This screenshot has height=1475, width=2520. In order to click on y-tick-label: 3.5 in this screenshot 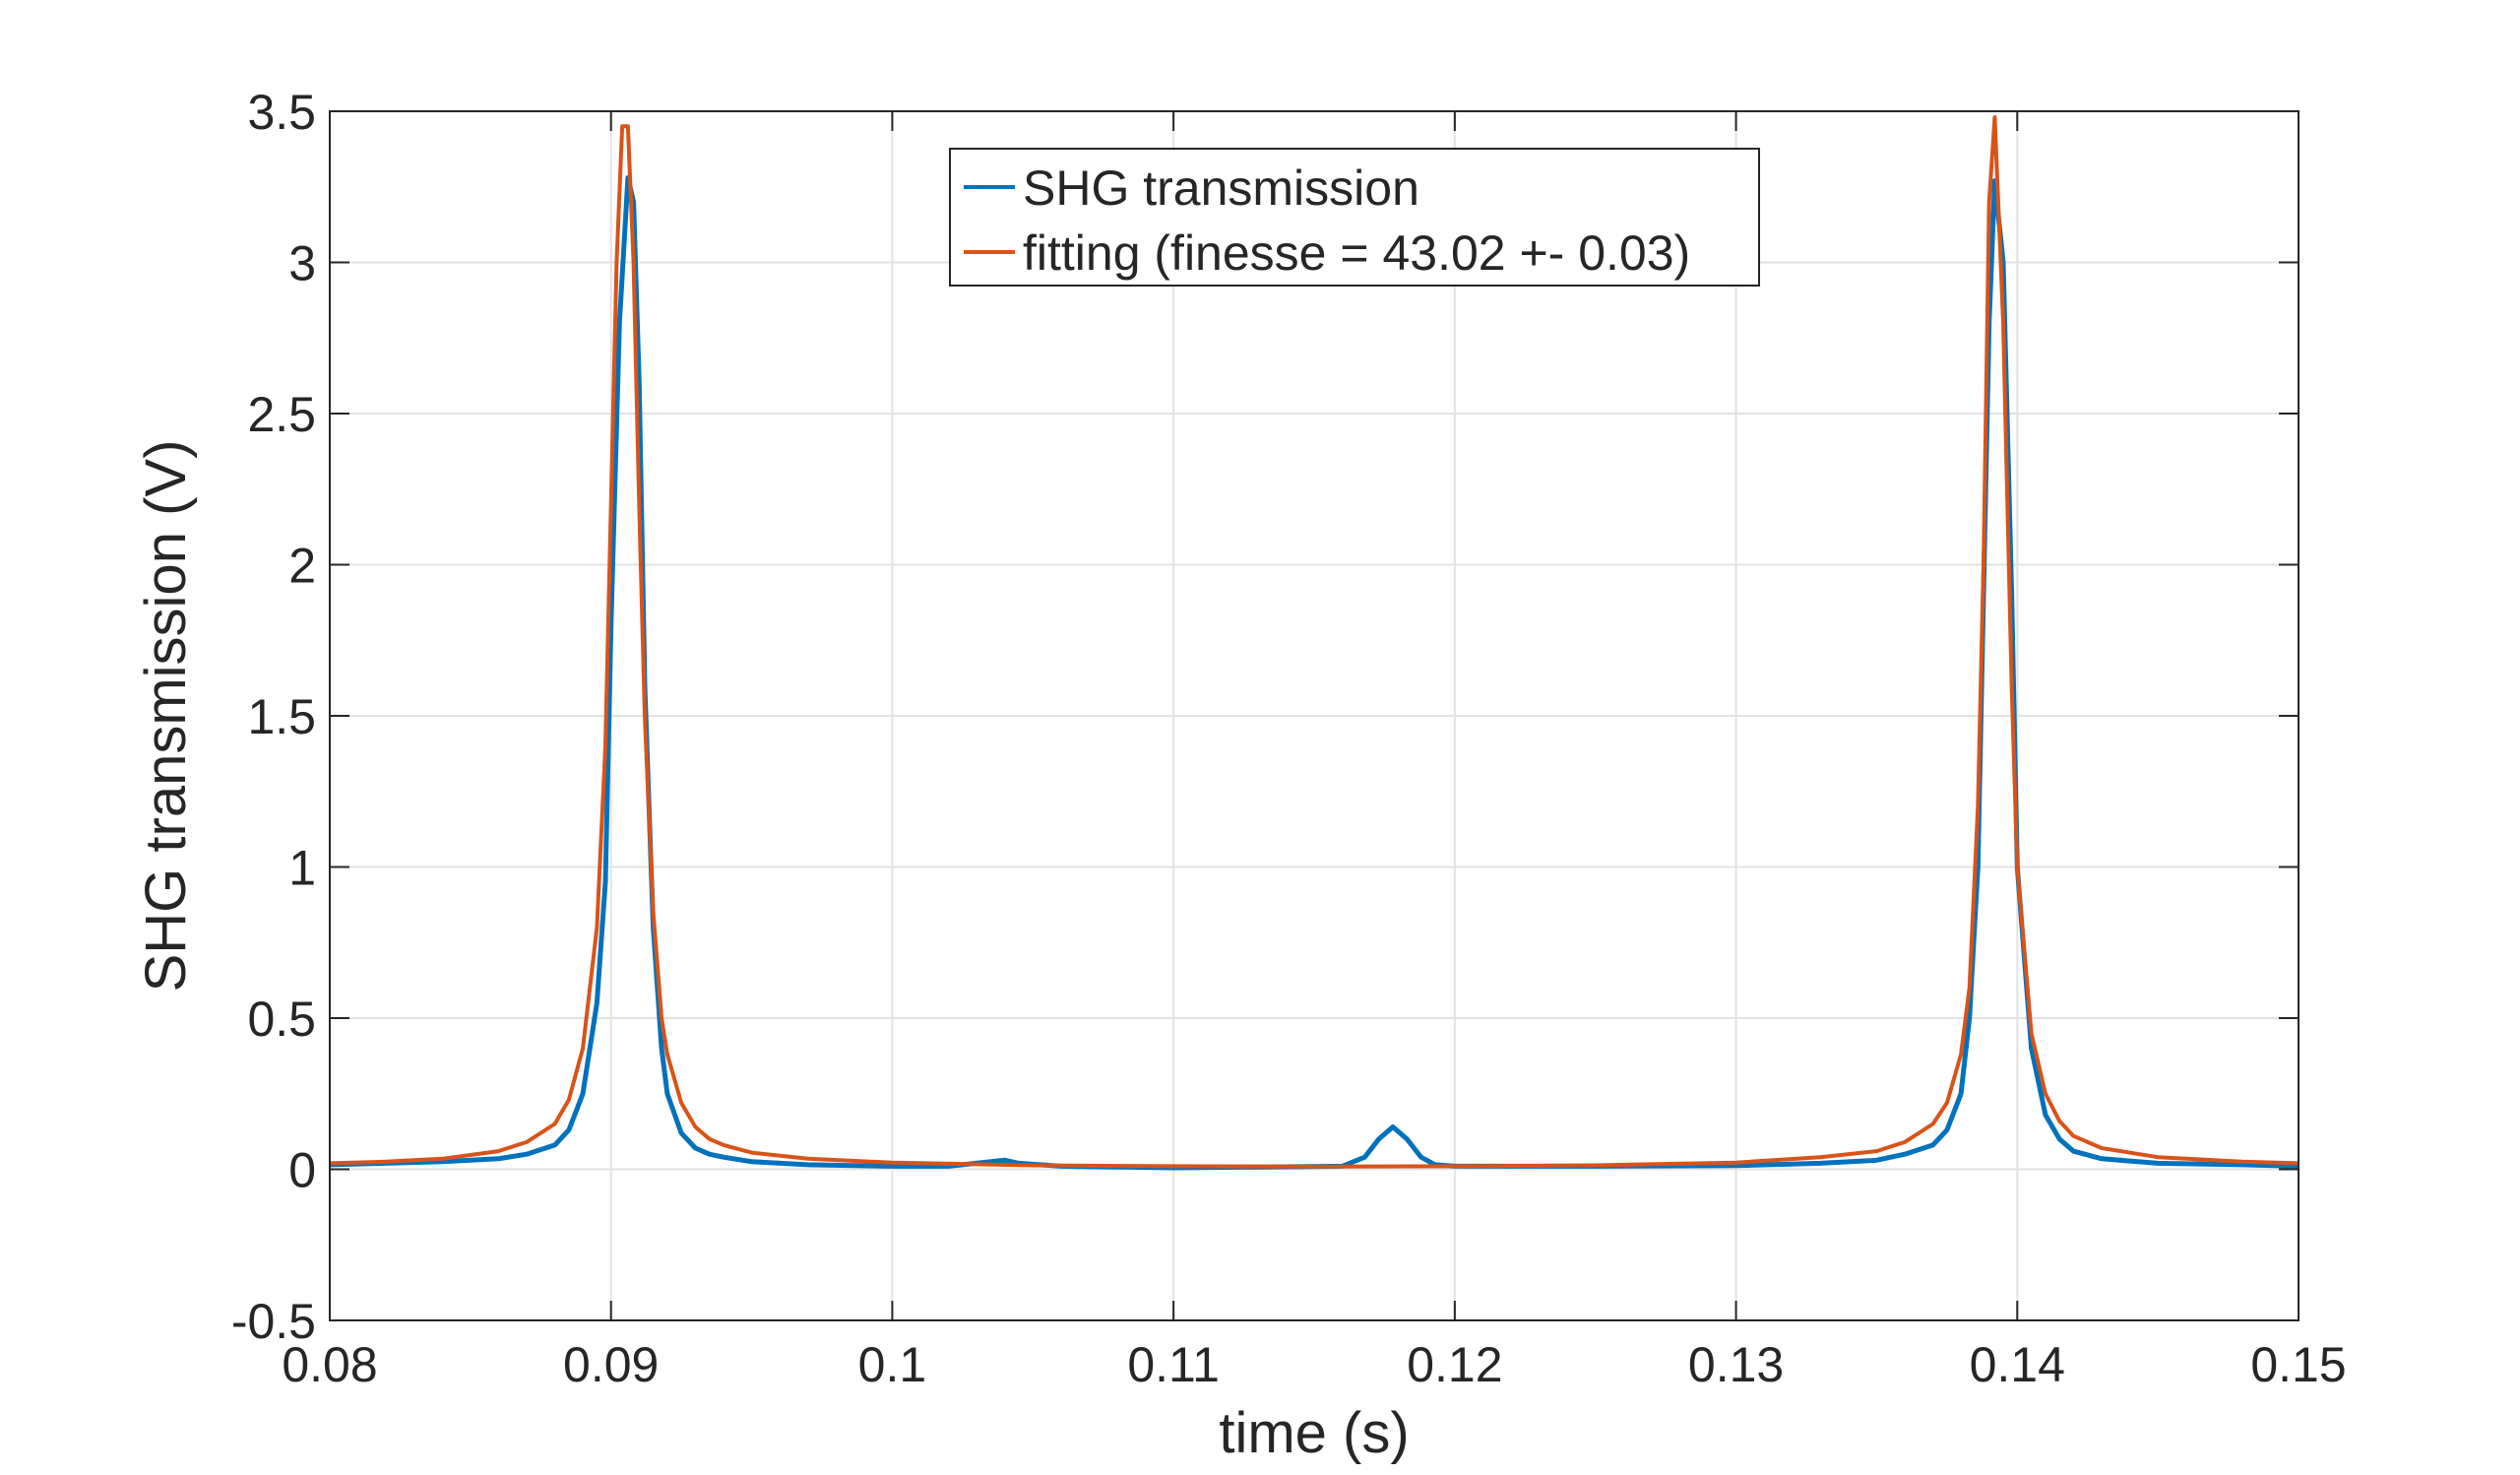, I will do `click(281, 112)`.